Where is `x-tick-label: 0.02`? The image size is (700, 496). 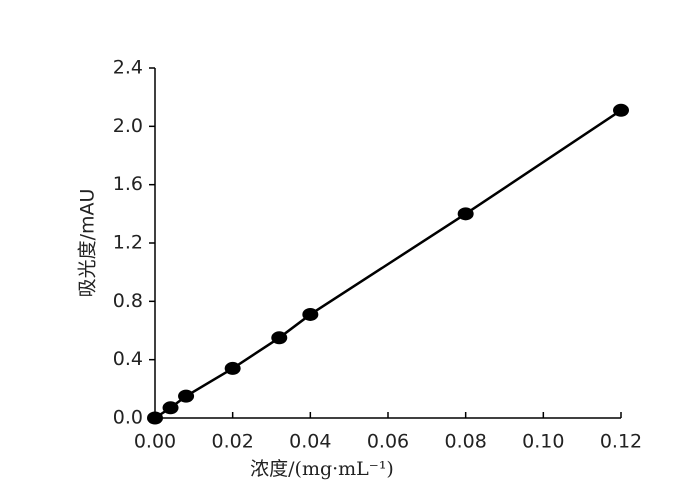
x-tick-label: 0.02 is located at coordinates (233, 442).